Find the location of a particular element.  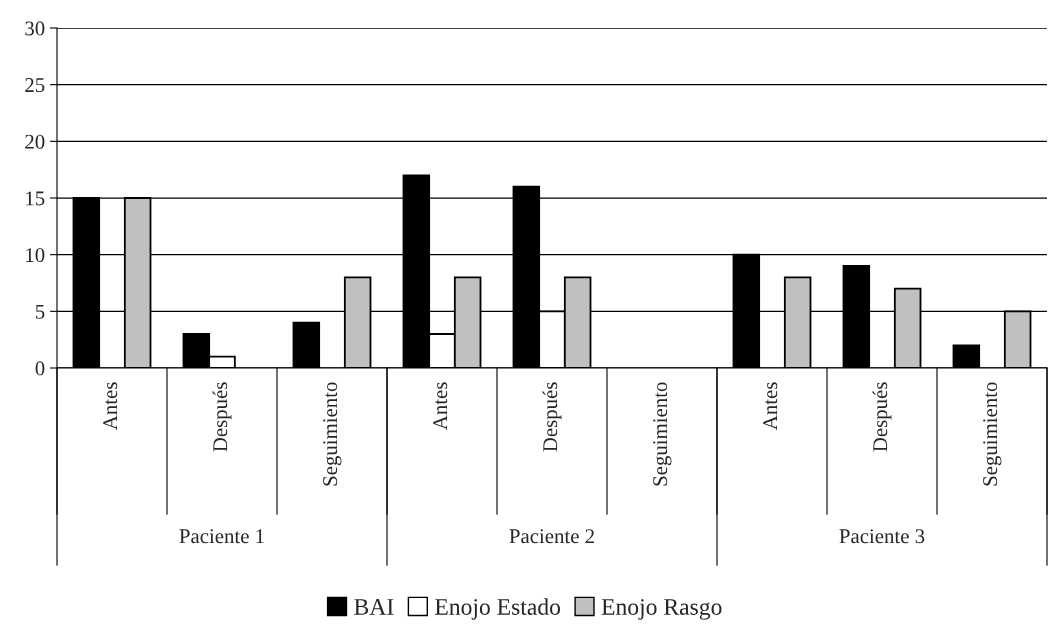

text: Paciente 1 is located at coordinates (221, 536).